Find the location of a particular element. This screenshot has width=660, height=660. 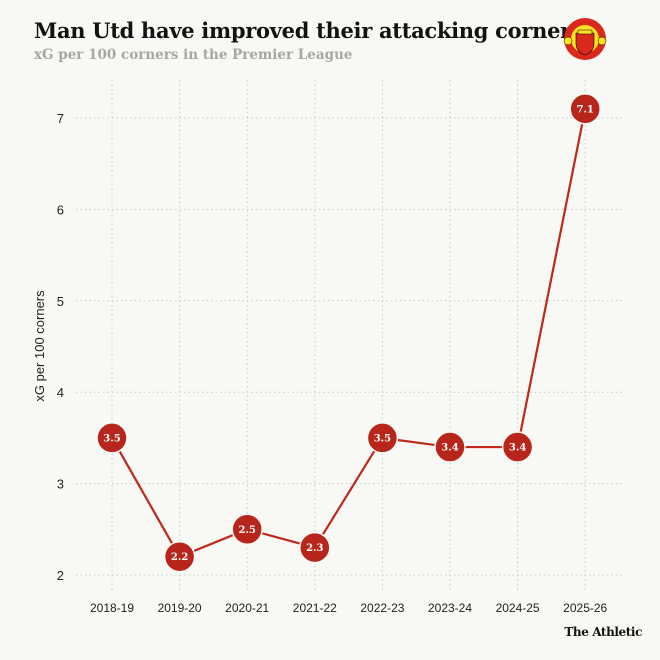

data-label: 2.2 is located at coordinates (179, 557).